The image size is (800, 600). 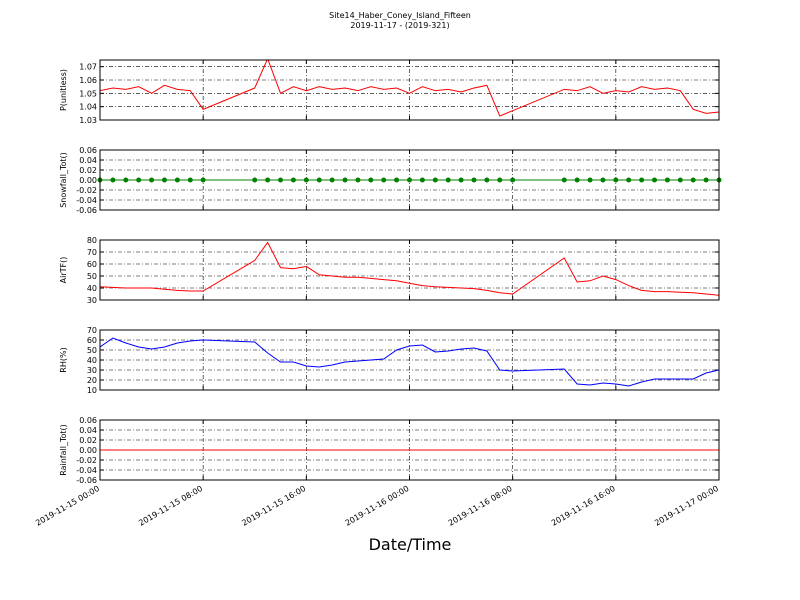 What do you see at coordinates (88, 420) in the screenshot?
I see `y-tick-label: 0.06` at bounding box center [88, 420].